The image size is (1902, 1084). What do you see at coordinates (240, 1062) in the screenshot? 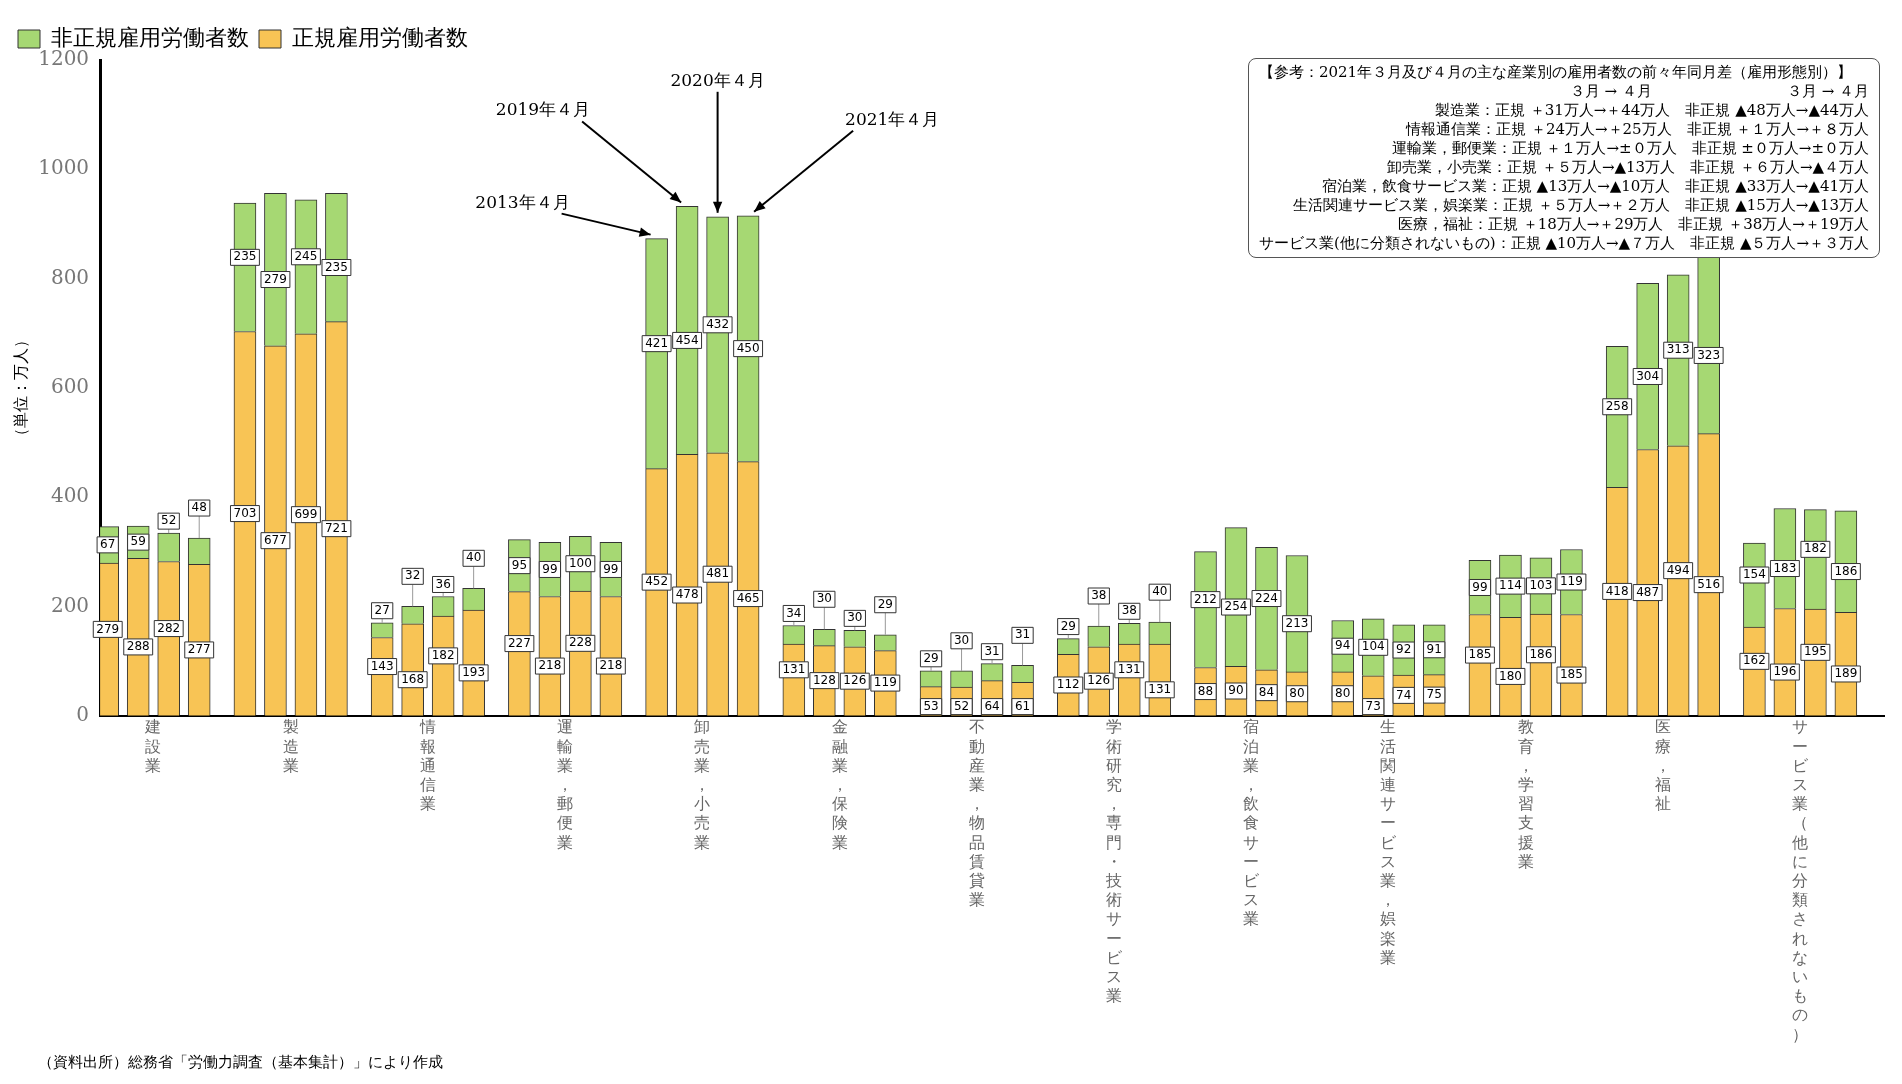
I see `text: （資料出所）総務省「労働力調査（基本集計）」により作成` at bounding box center [240, 1062].